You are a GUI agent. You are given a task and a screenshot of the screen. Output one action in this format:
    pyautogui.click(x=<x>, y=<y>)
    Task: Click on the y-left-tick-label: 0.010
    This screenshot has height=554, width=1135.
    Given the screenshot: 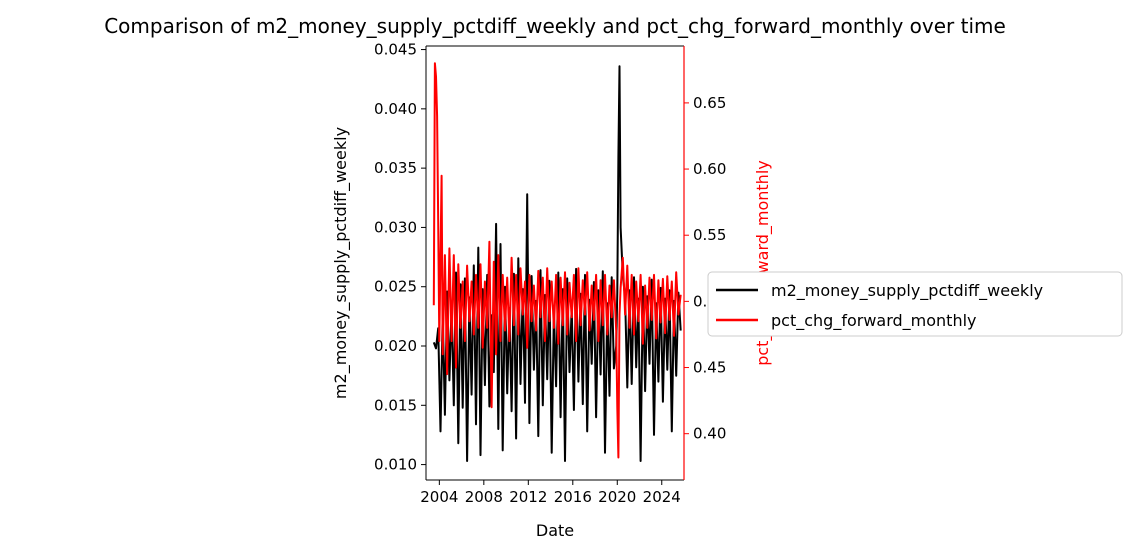 What is the action you would take?
    pyautogui.click(x=395, y=465)
    